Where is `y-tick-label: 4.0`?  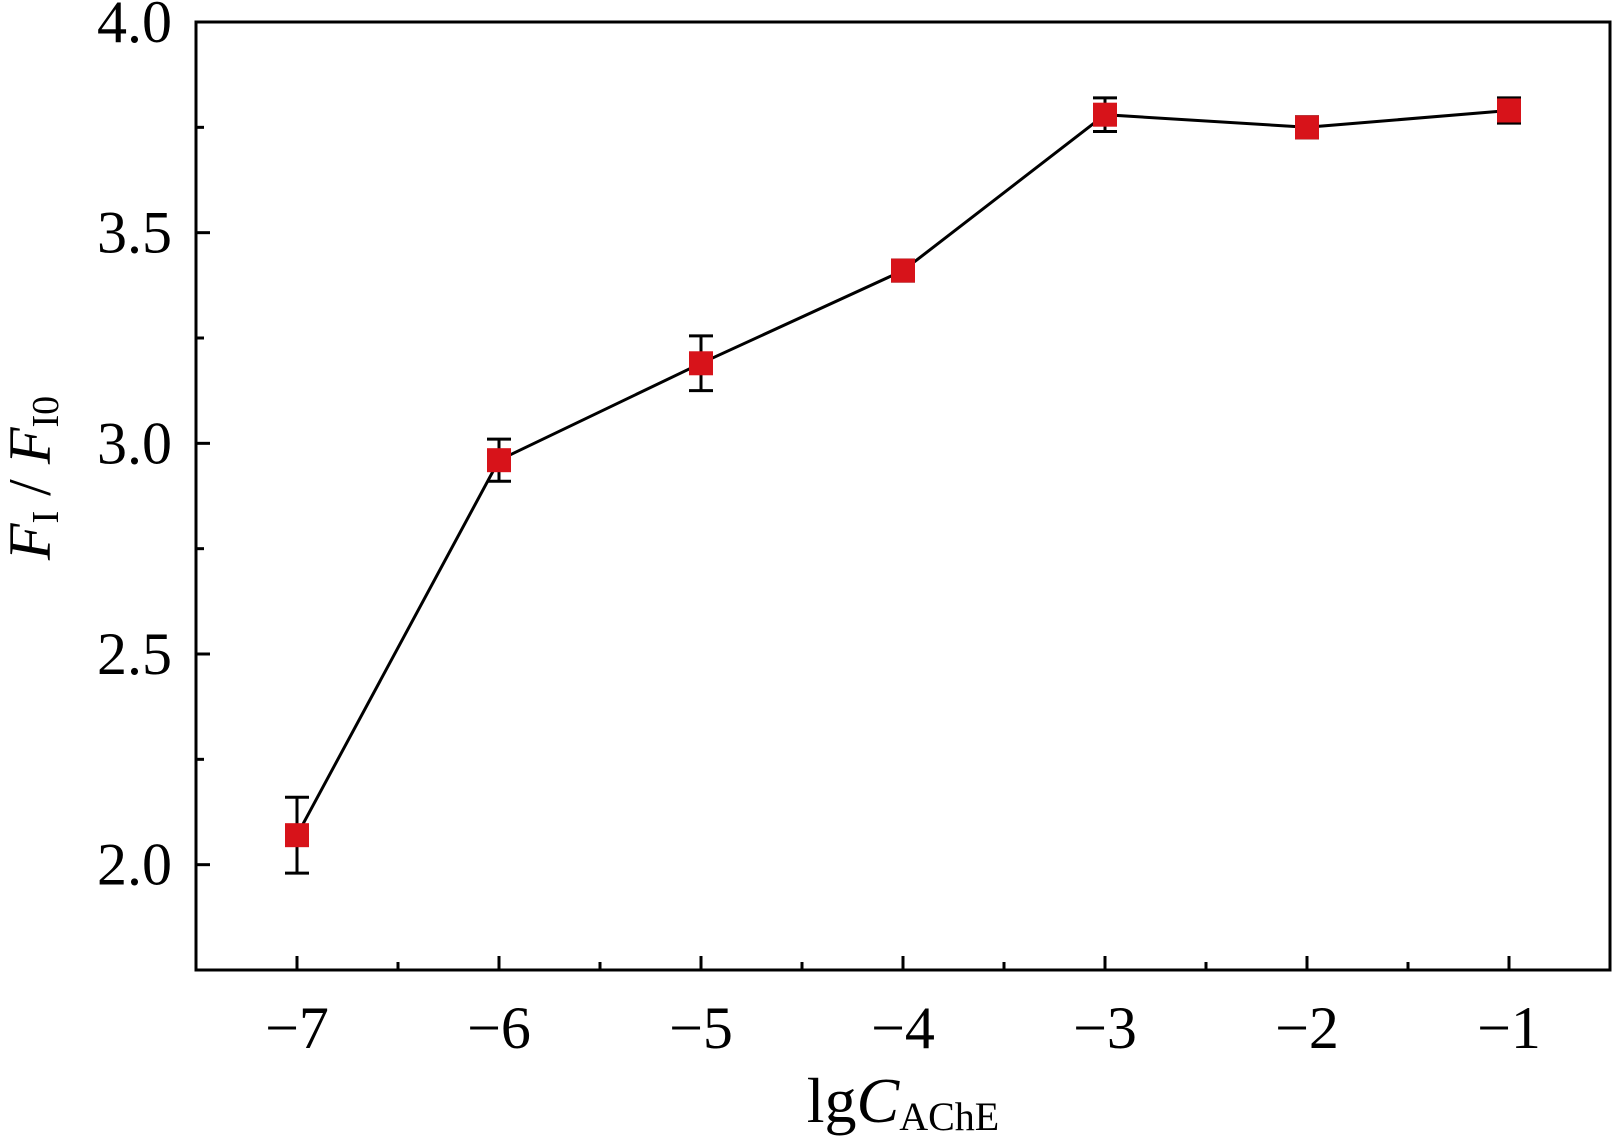 y-tick-label: 4.0 is located at coordinates (134, 27).